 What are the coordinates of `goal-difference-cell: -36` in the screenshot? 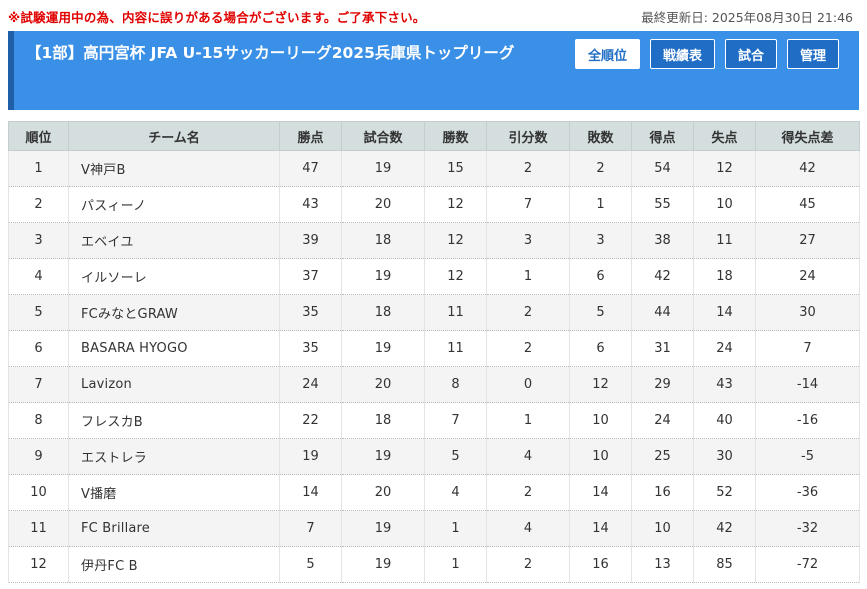 It's located at (807, 492).